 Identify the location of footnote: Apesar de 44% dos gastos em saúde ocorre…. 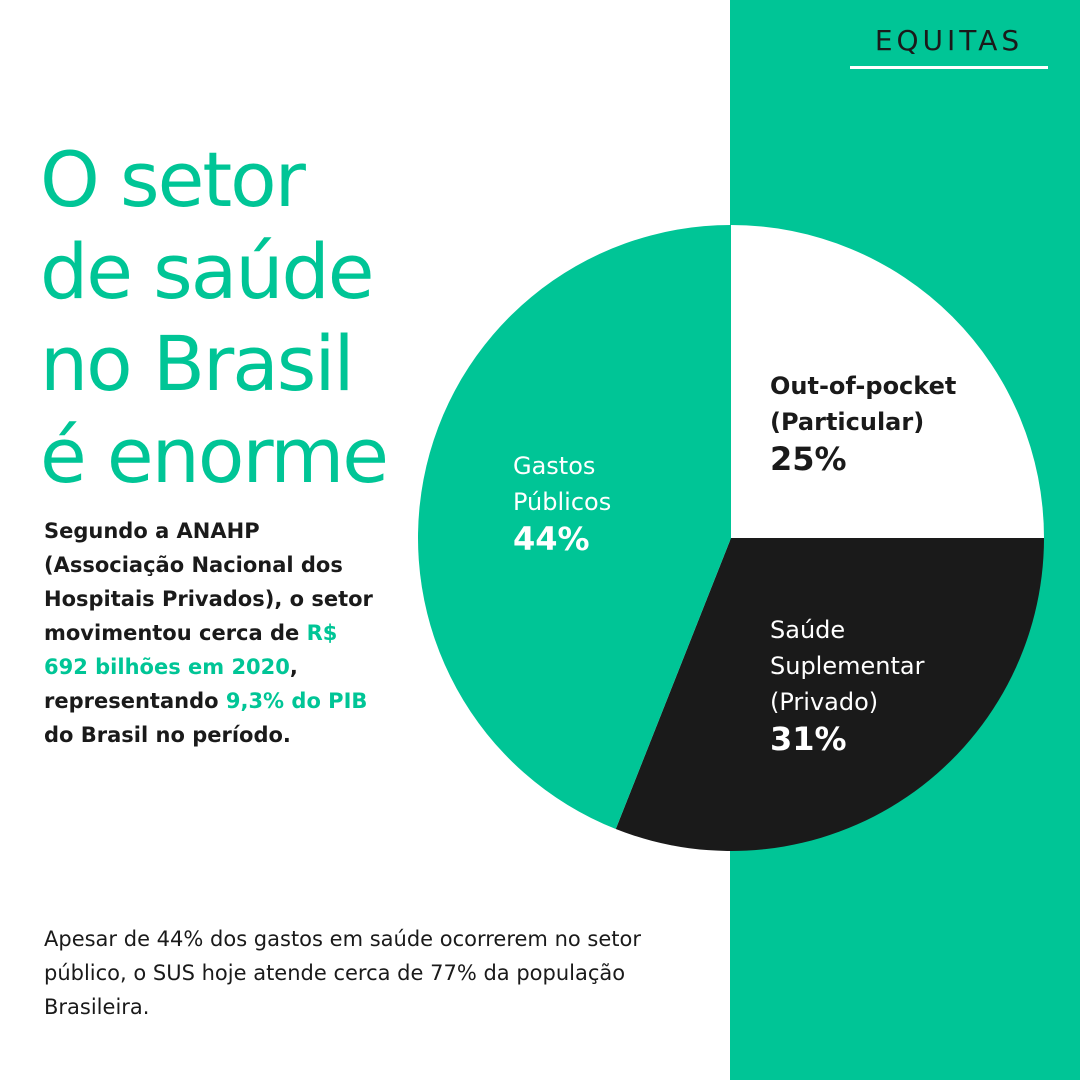
(342, 973).